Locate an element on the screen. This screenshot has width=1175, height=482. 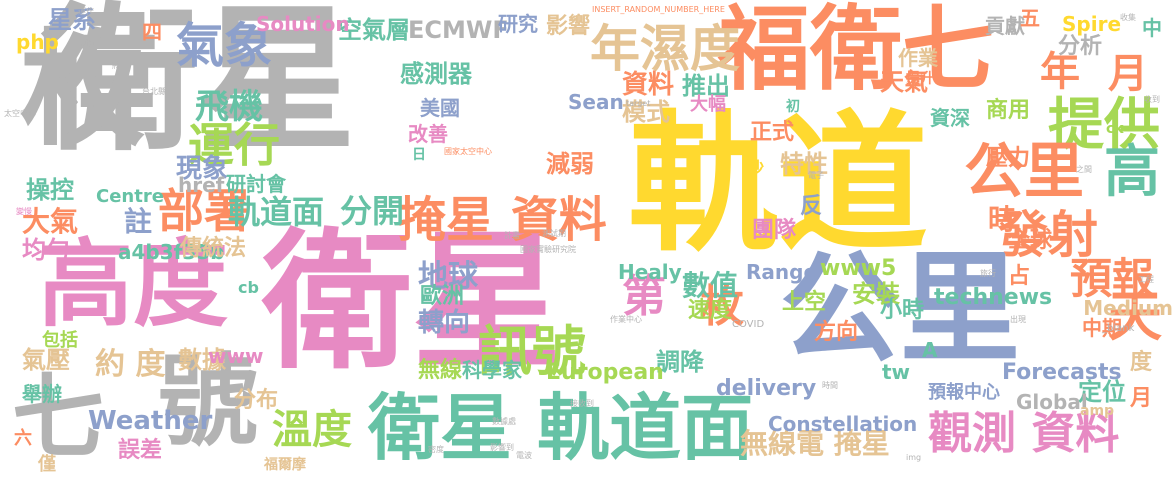
cloud-word: 無線電 掩星 is located at coordinates (815, 443).